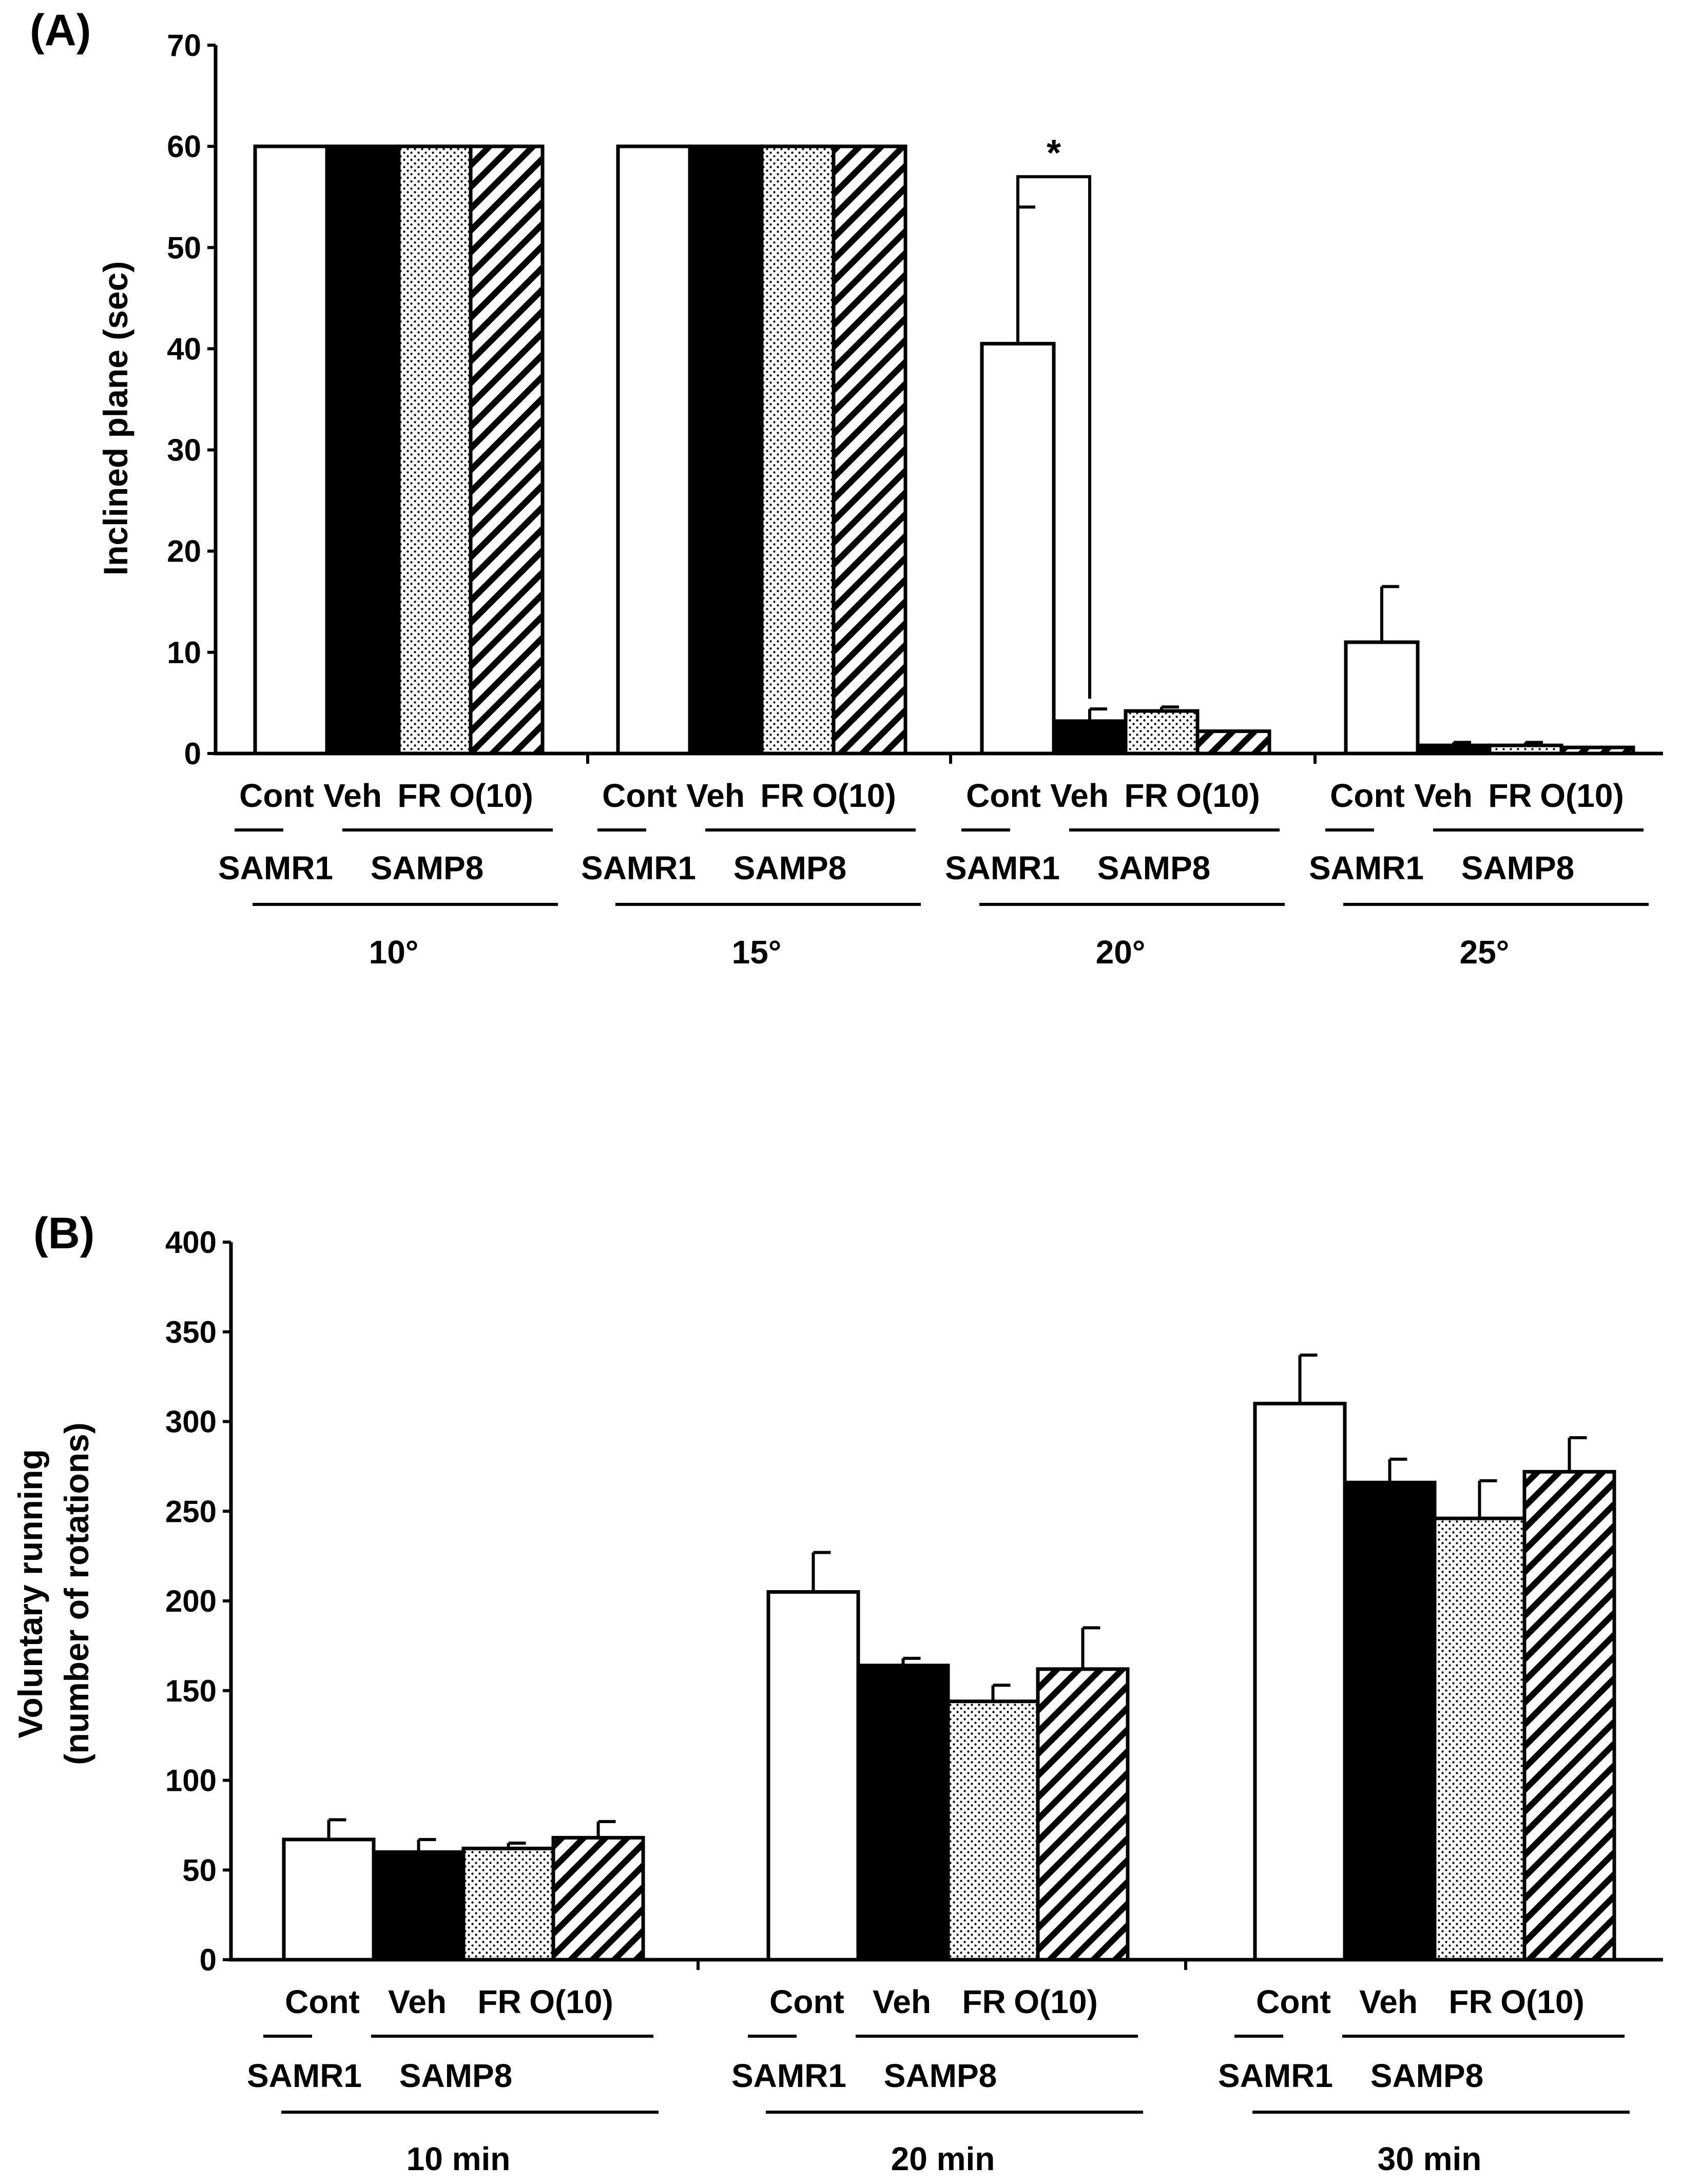  I want to click on a-group-label-15: 15°, so click(757, 952).